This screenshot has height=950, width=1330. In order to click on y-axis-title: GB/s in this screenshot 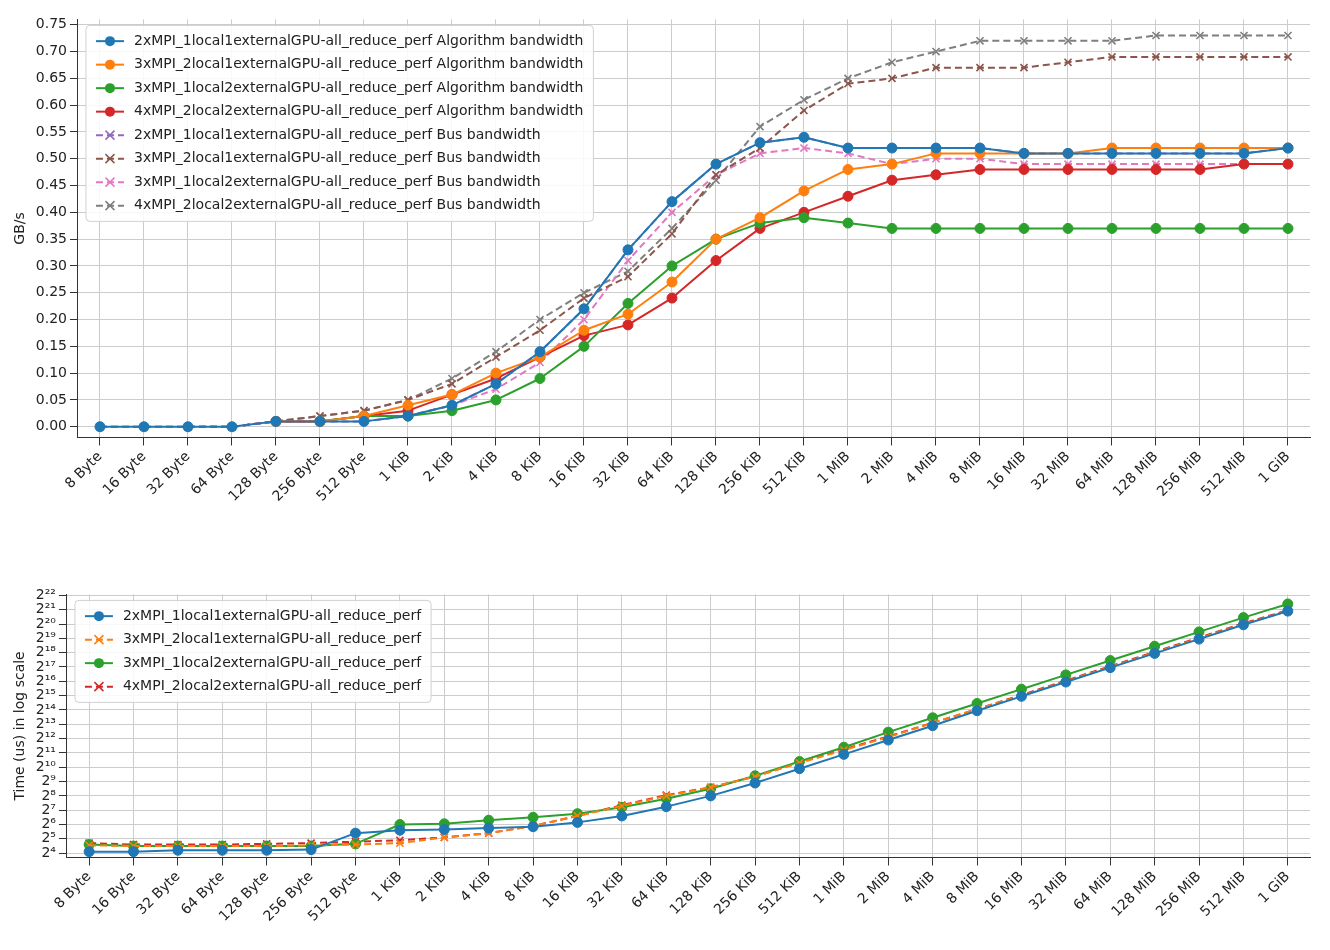, I will do `click(19, 228)`.